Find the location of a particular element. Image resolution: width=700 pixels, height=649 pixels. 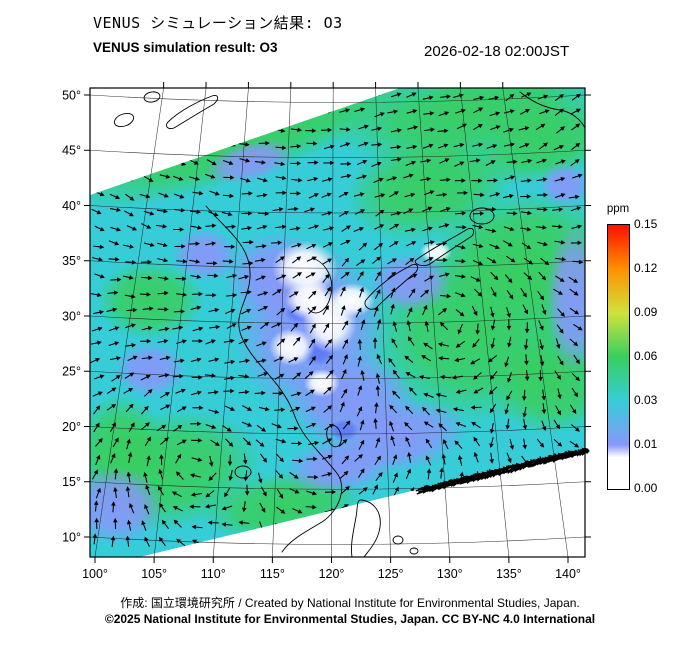

lon-tick-label: 105° is located at coordinates (154, 574).